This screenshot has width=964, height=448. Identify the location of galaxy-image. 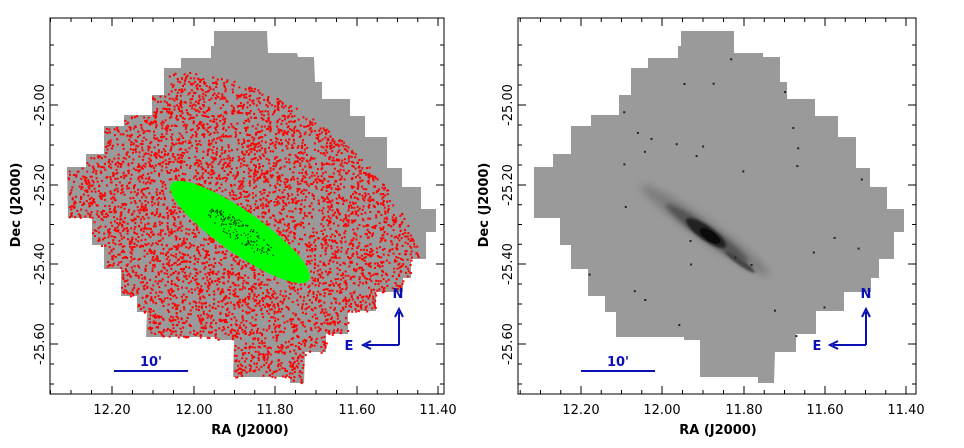
(705, 230).